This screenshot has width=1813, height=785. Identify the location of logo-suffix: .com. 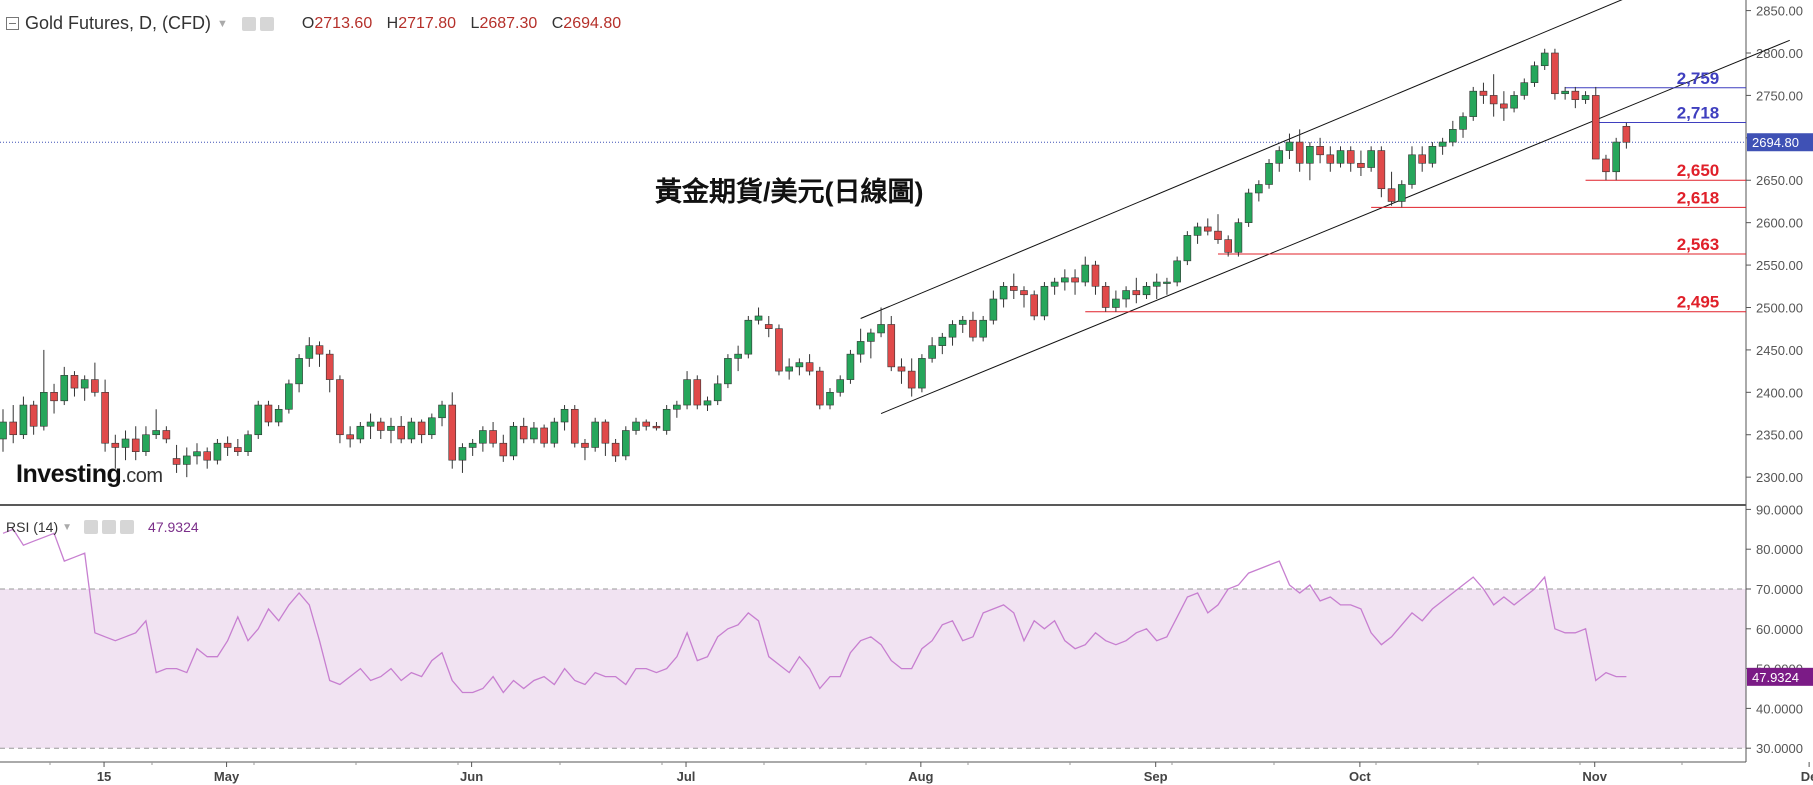
(142, 476).